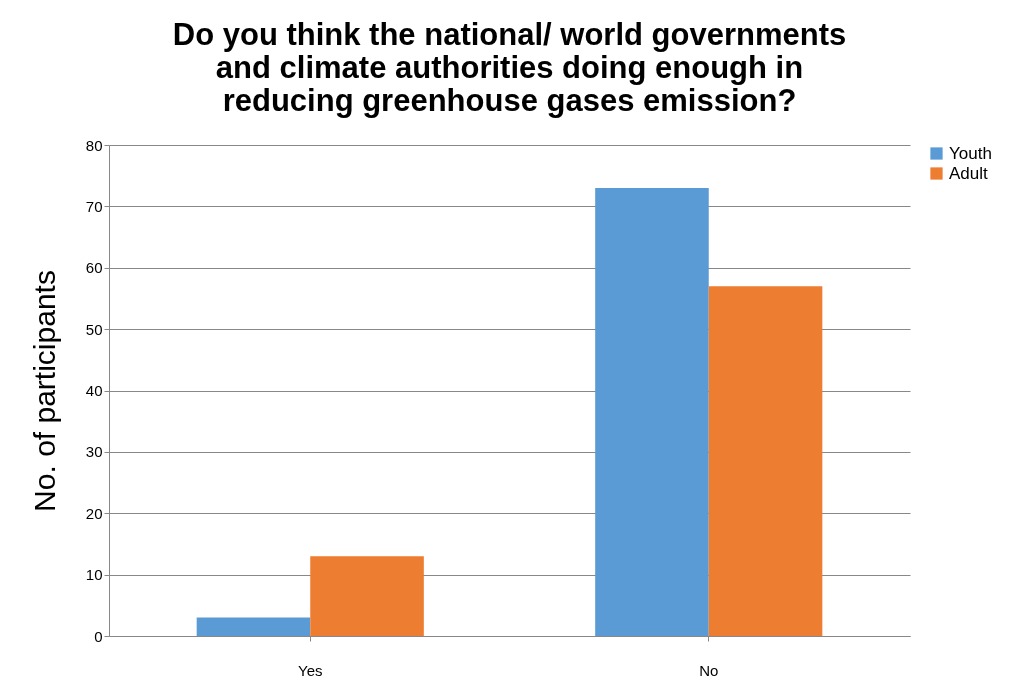 This screenshot has height=693, width=1012. Describe the element at coordinates (94, 513) in the screenshot. I see `y-tick-label: 20` at that location.